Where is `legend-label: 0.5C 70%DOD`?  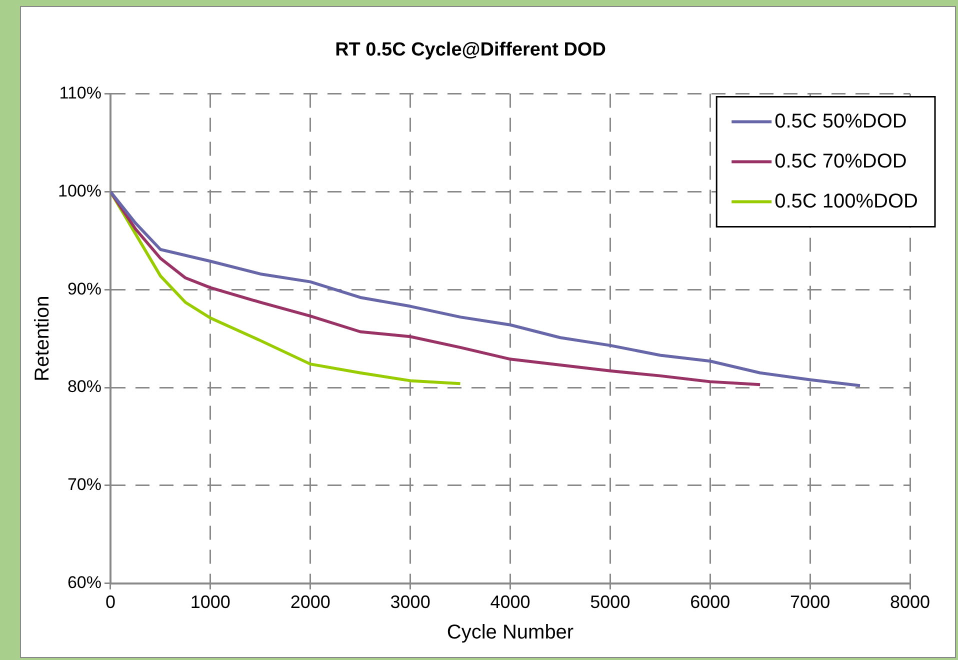 legend-label: 0.5C 70%DOD is located at coordinates (840, 161).